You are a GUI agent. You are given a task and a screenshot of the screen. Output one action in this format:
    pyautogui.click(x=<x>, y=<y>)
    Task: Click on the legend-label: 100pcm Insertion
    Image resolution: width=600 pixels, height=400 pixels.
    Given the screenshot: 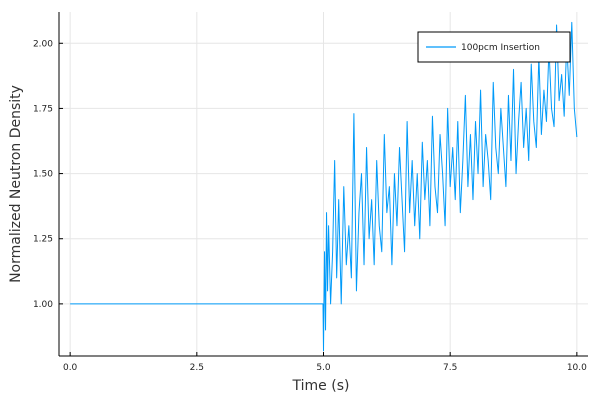 What is the action you would take?
    pyautogui.click(x=500, y=48)
    